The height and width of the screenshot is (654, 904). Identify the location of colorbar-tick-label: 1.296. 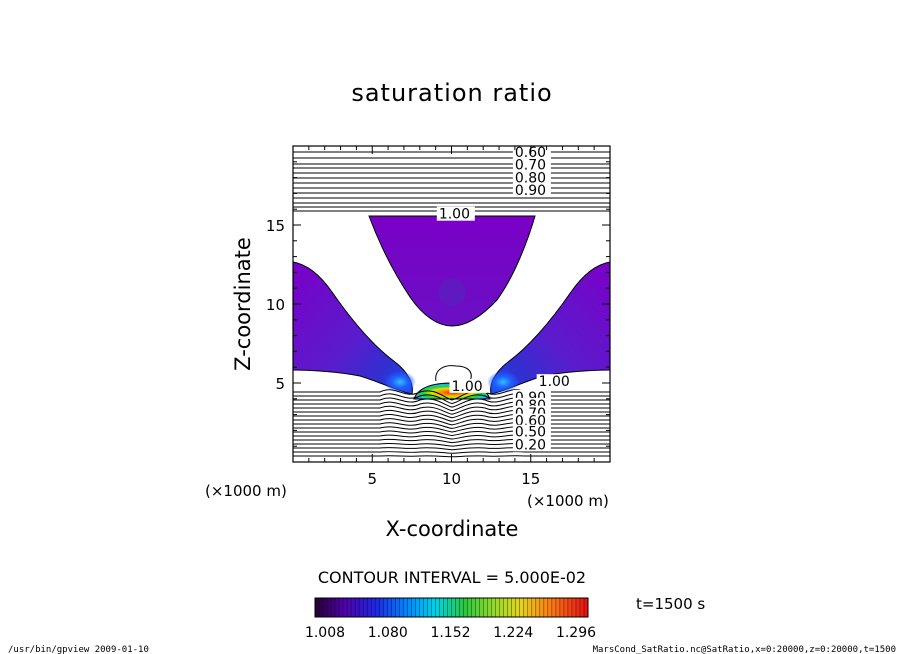
(576, 633).